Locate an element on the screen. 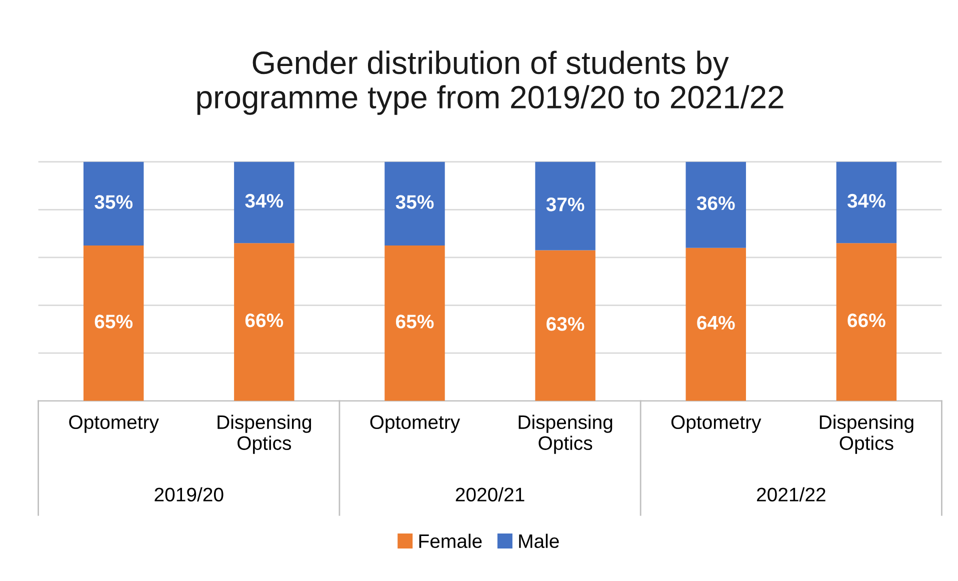  data-label: 64% is located at coordinates (716, 323).